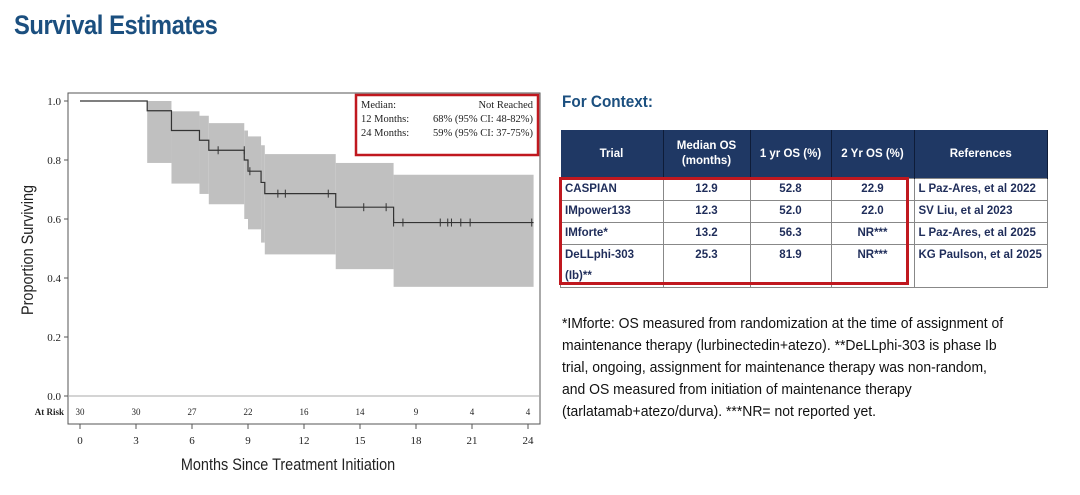 The width and height of the screenshot is (1080, 495). I want to click on annotation-label: 24 Months:, so click(385, 133).